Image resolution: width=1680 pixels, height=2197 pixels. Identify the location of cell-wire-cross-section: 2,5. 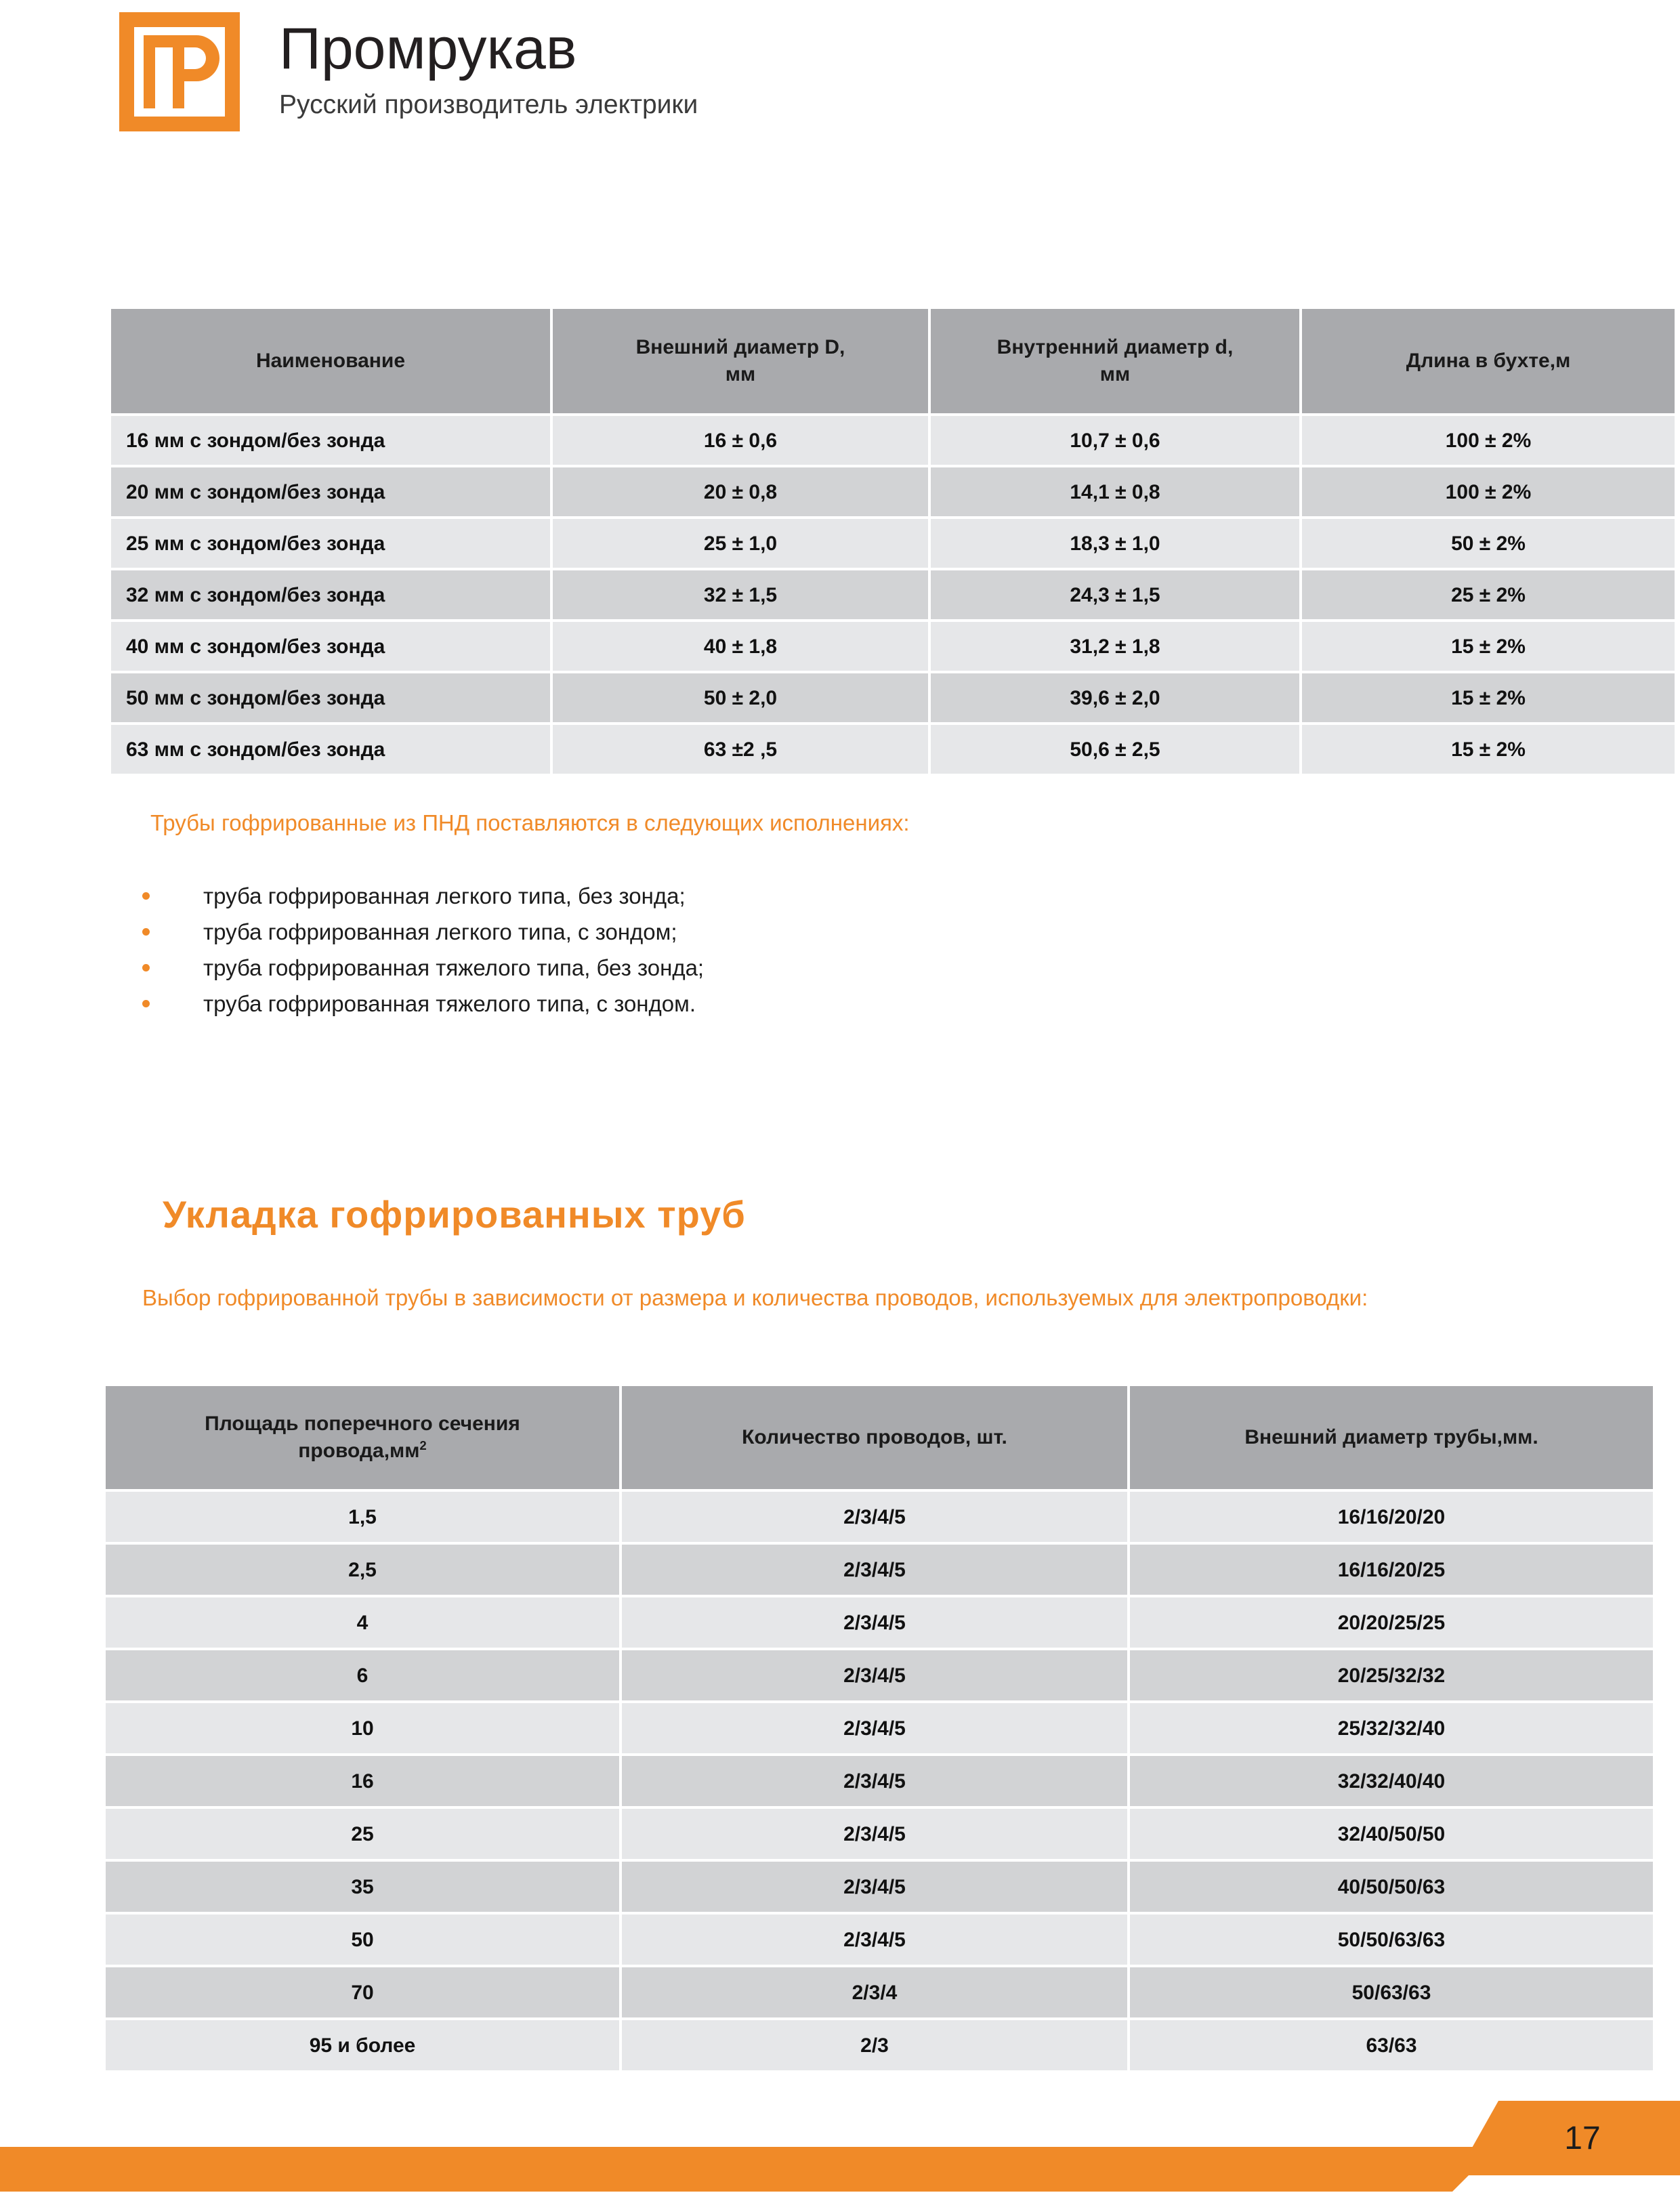
(363, 1570).